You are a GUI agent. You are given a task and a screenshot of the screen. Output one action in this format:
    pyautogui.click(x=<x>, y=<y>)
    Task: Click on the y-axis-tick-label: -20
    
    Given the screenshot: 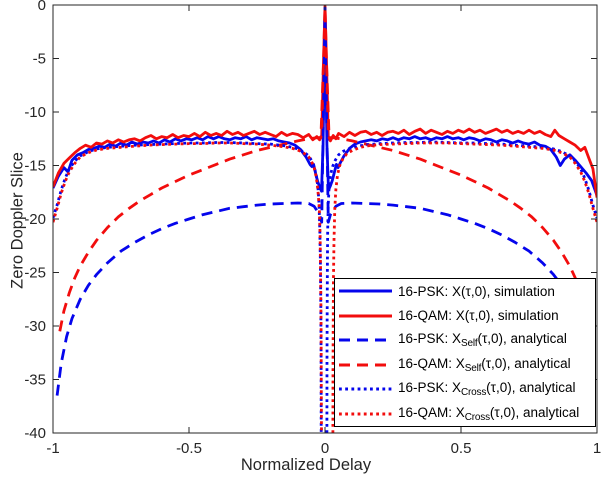 What is the action you would take?
    pyautogui.click(x=35, y=219)
    